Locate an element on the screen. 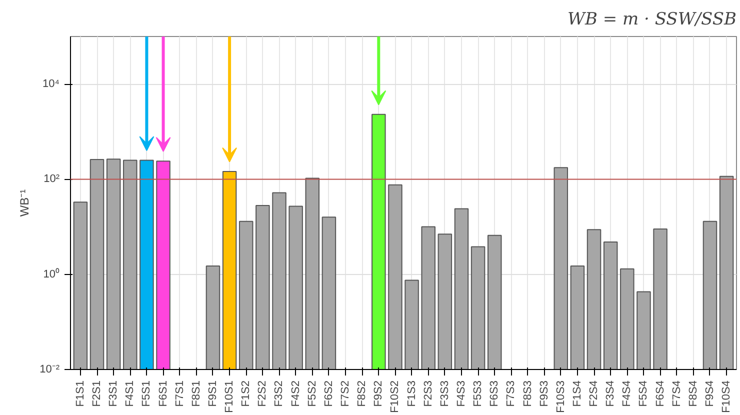 Image resolution: width=740 pixels, height=415 pixels. x-tick-label: F9S4 is located at coordinates (710, 393).